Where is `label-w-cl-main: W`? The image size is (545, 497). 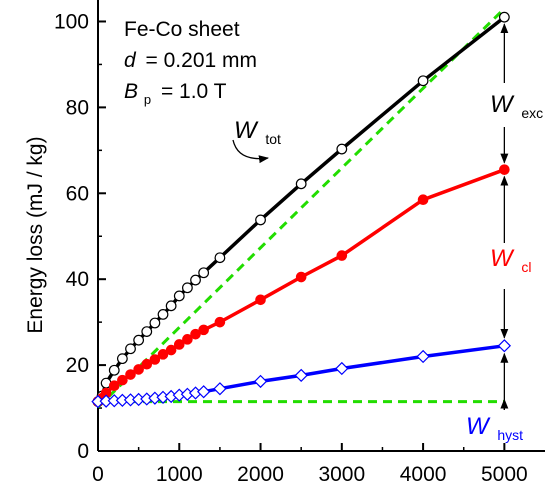
label-w-cl-main: W is located at coordinates (502, 258).